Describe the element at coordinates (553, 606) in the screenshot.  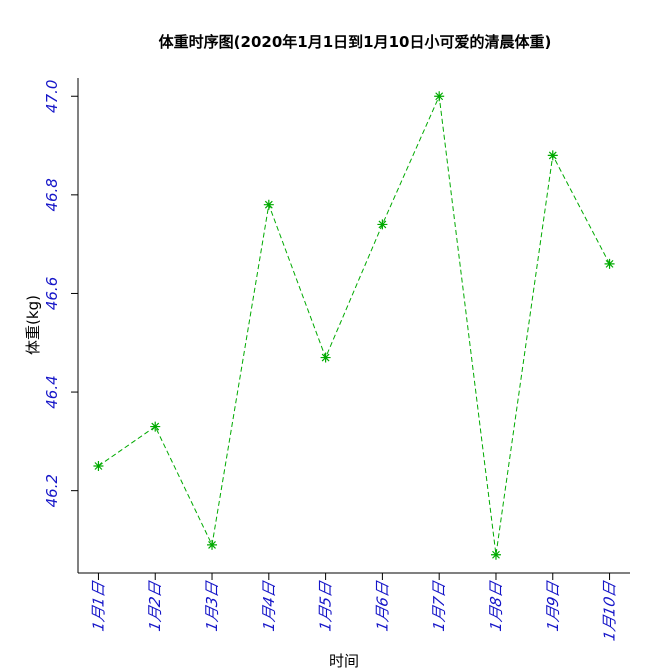
I see `x-tick-label: 1月9日` at that location.